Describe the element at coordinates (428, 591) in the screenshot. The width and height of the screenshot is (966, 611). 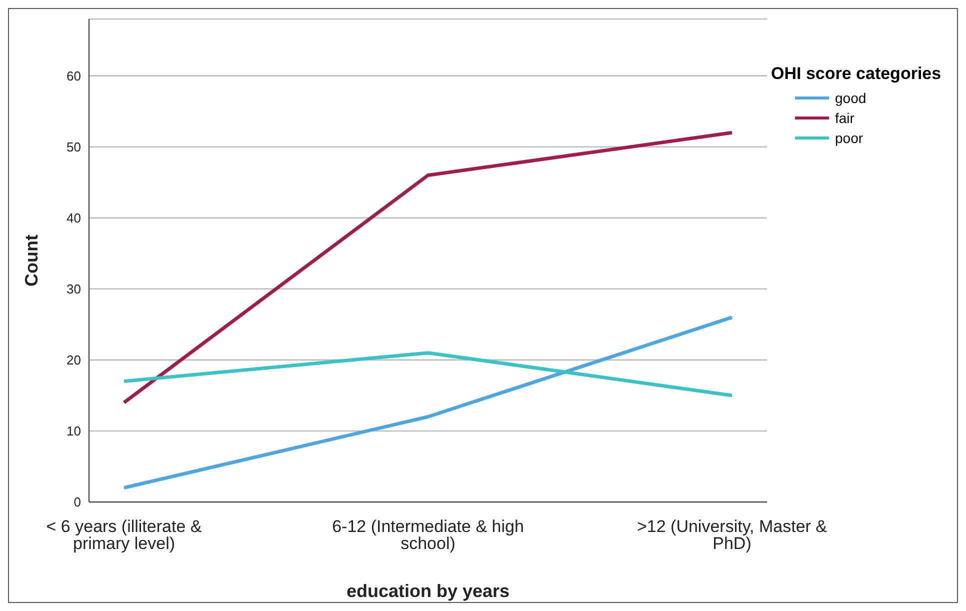
I see `x-axis-title: education by years` at that location.